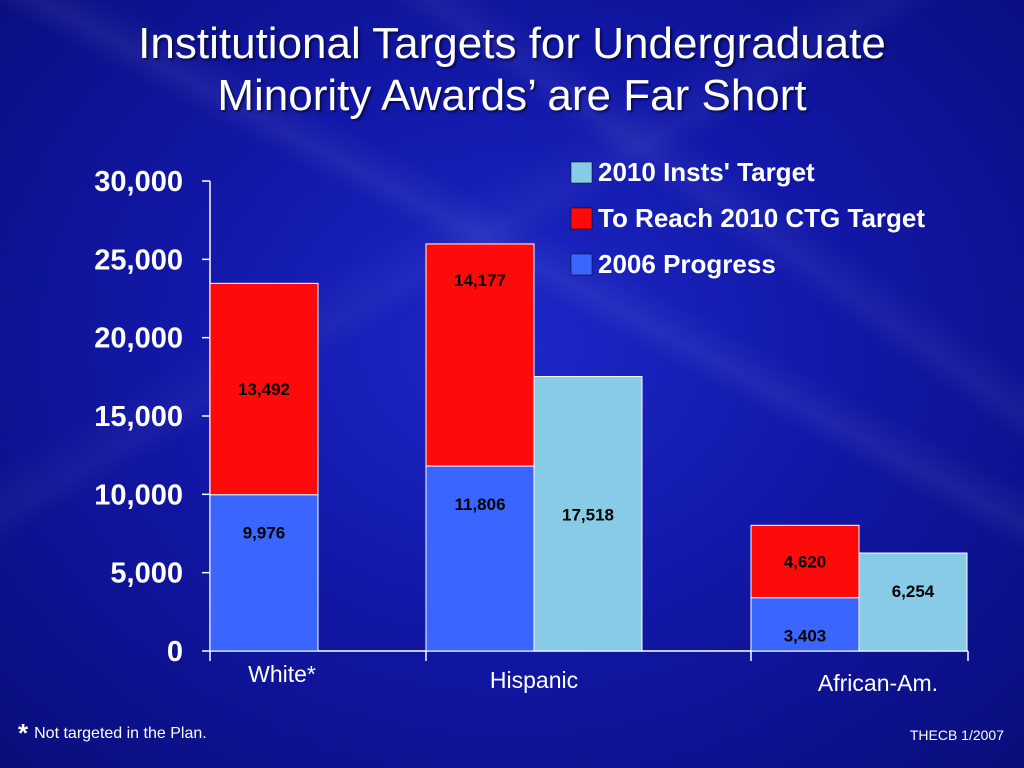 The image size is (1024, 768). What do you see at coordinates (878, 683) in the screenshot?
I see `x-category-label: African-Am.` at bounding box center [878, 683].